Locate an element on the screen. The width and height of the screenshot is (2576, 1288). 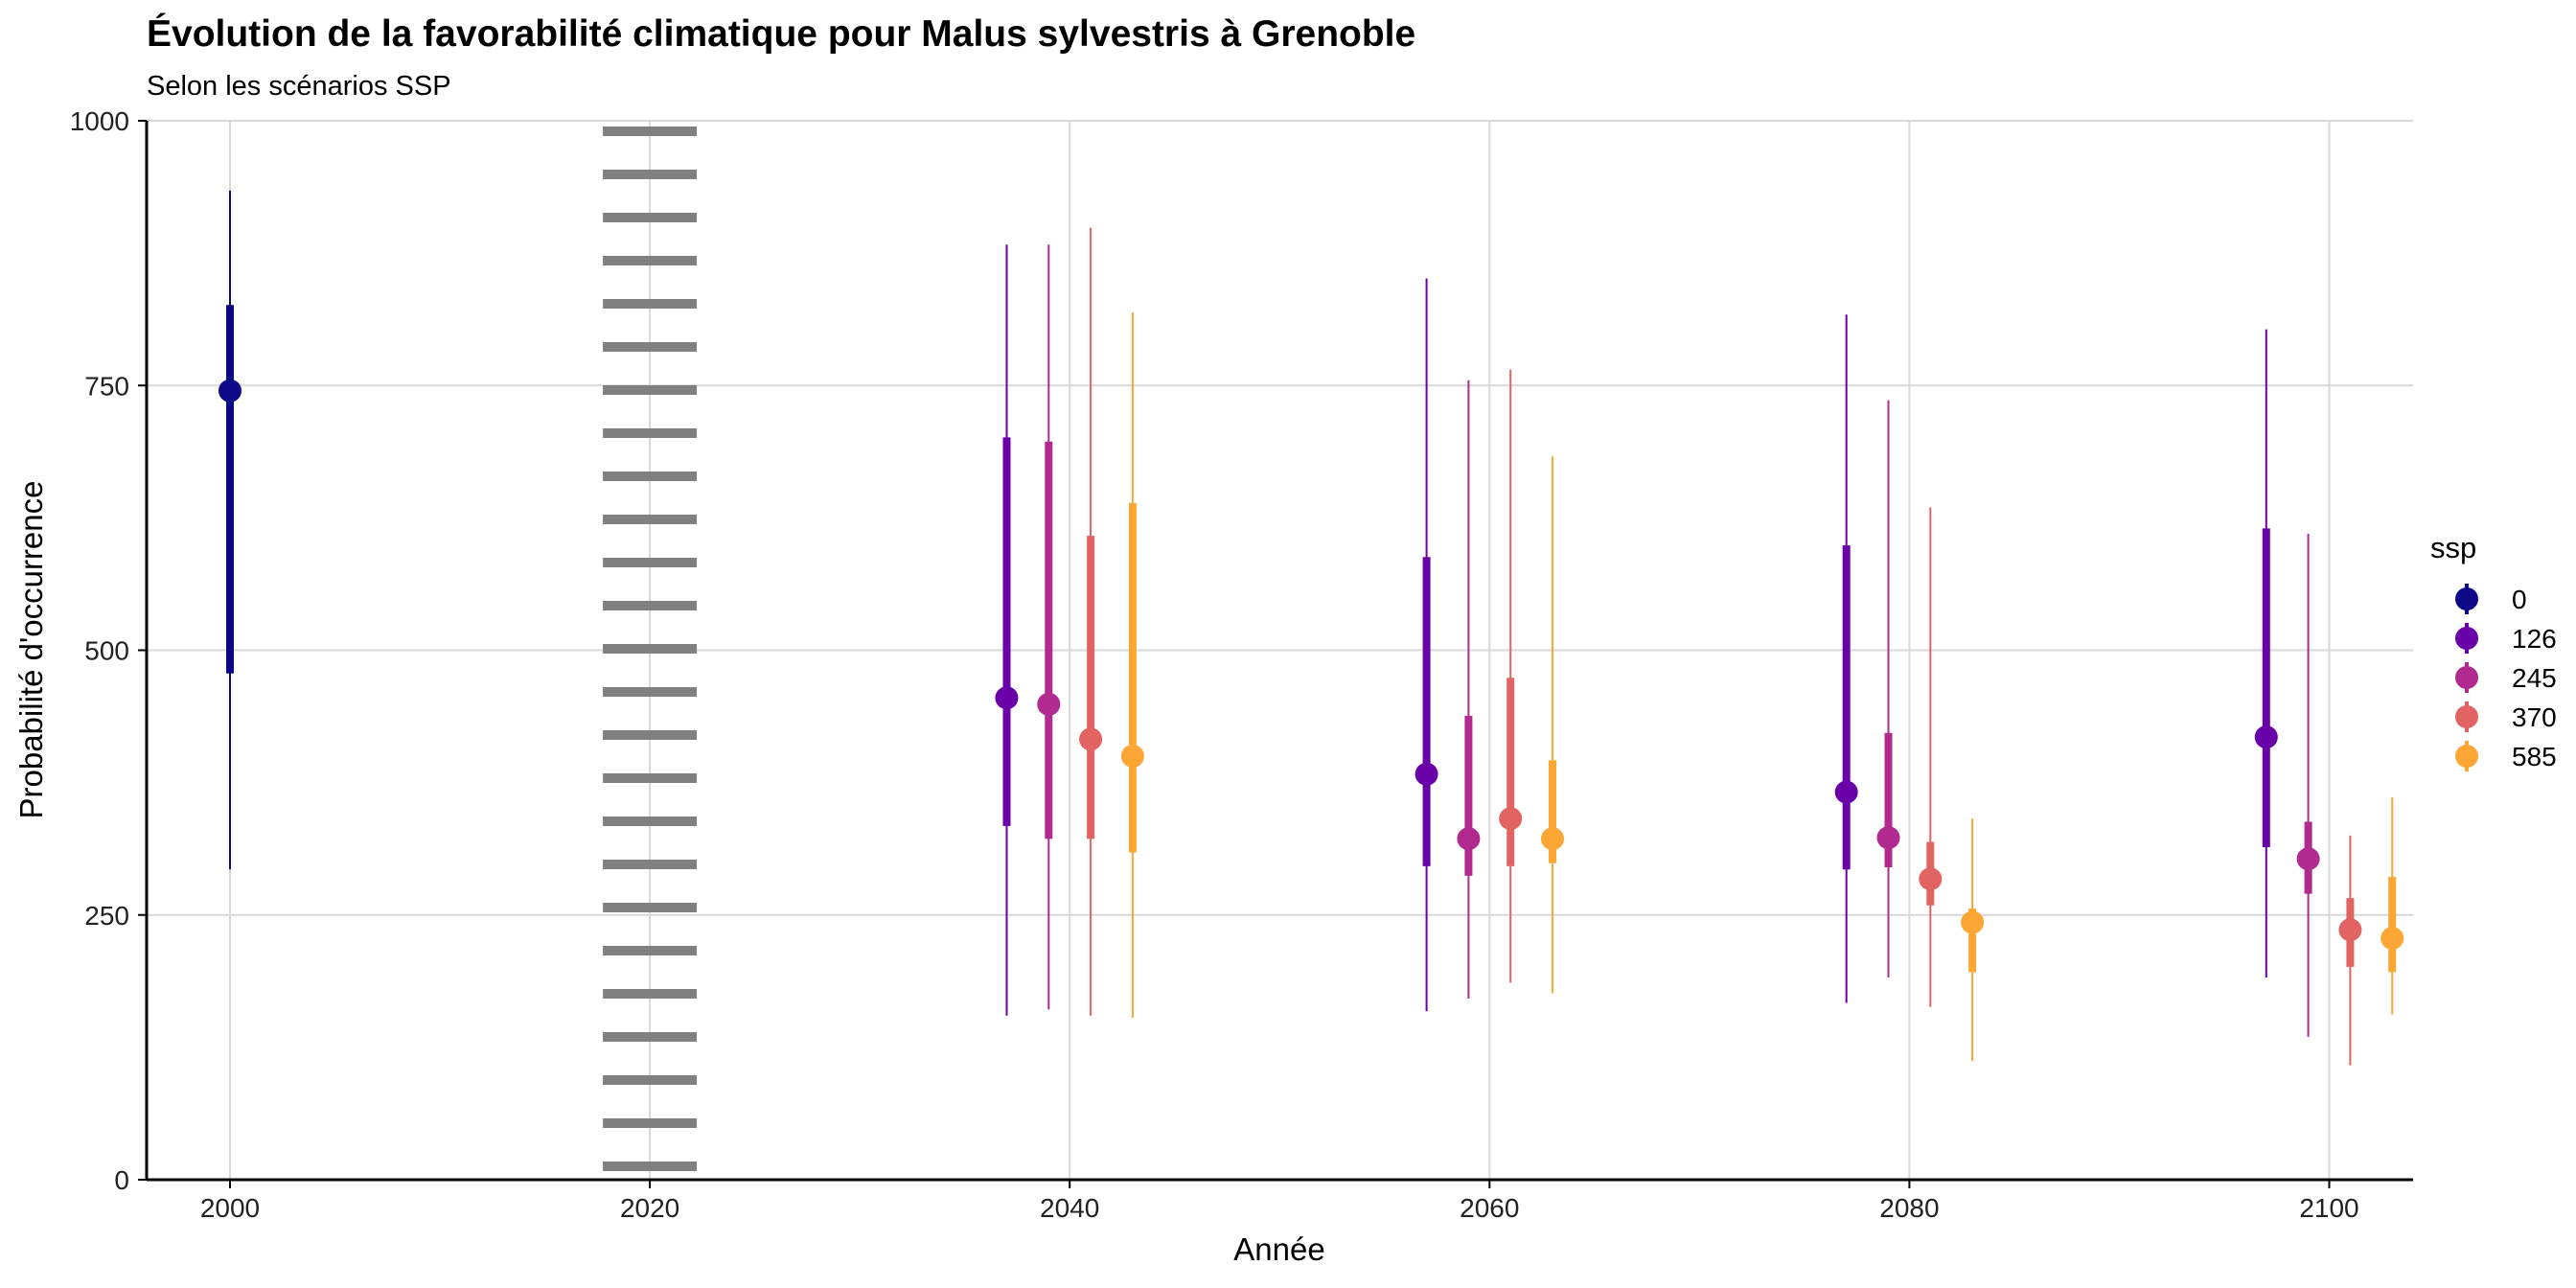
x-tick-label: 2040 is located at coordinates (1069, 1208).